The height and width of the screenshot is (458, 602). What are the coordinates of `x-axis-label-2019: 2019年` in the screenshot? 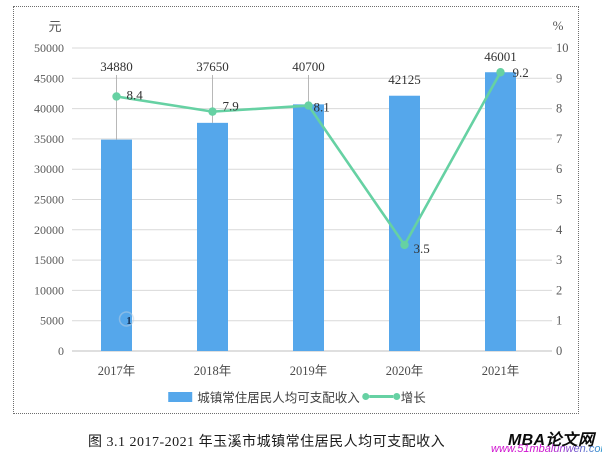 It's located at (309, 371).